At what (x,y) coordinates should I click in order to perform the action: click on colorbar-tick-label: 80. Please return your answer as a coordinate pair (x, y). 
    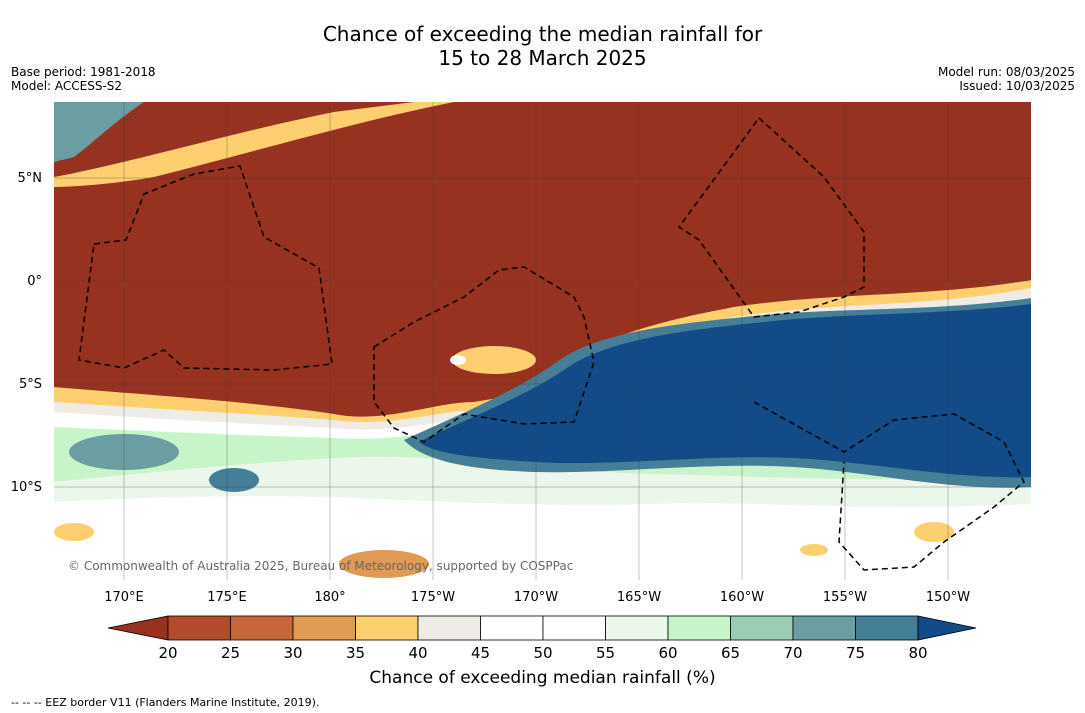
    Looking at the image, I should click on (918, 653).